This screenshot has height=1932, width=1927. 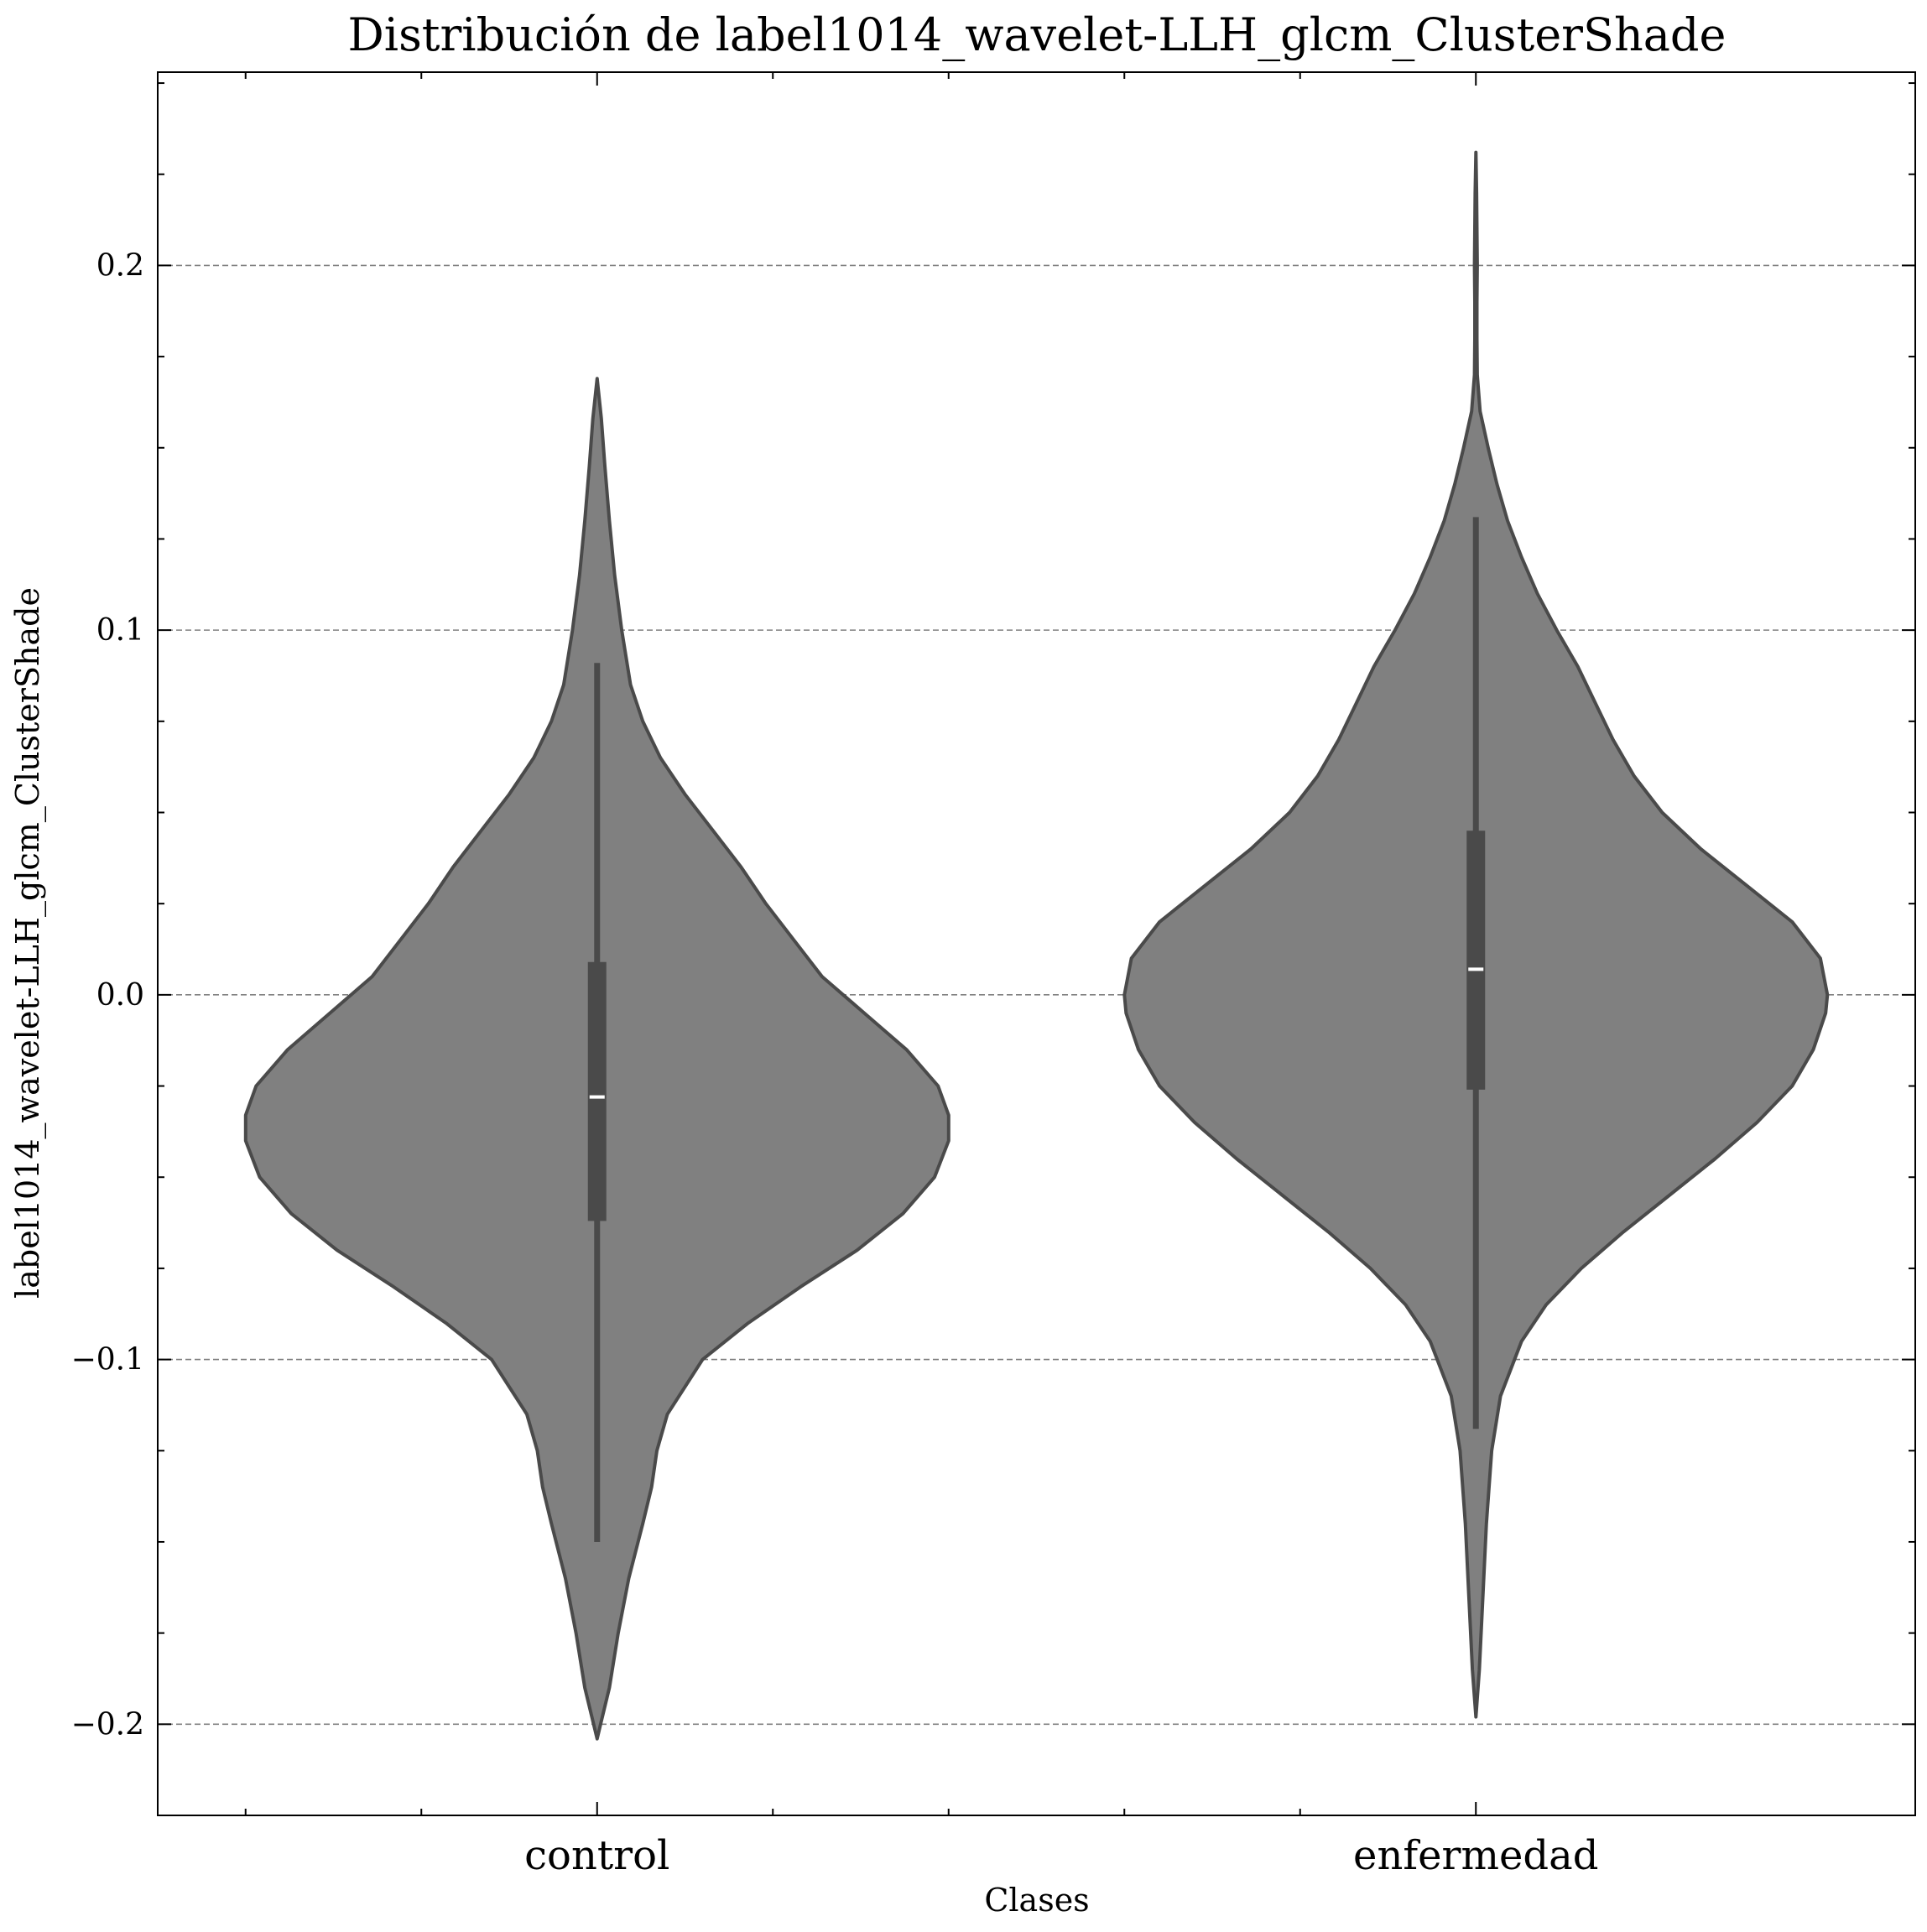 I want to click on iqr-box-control, so click(x=597, y=1091).